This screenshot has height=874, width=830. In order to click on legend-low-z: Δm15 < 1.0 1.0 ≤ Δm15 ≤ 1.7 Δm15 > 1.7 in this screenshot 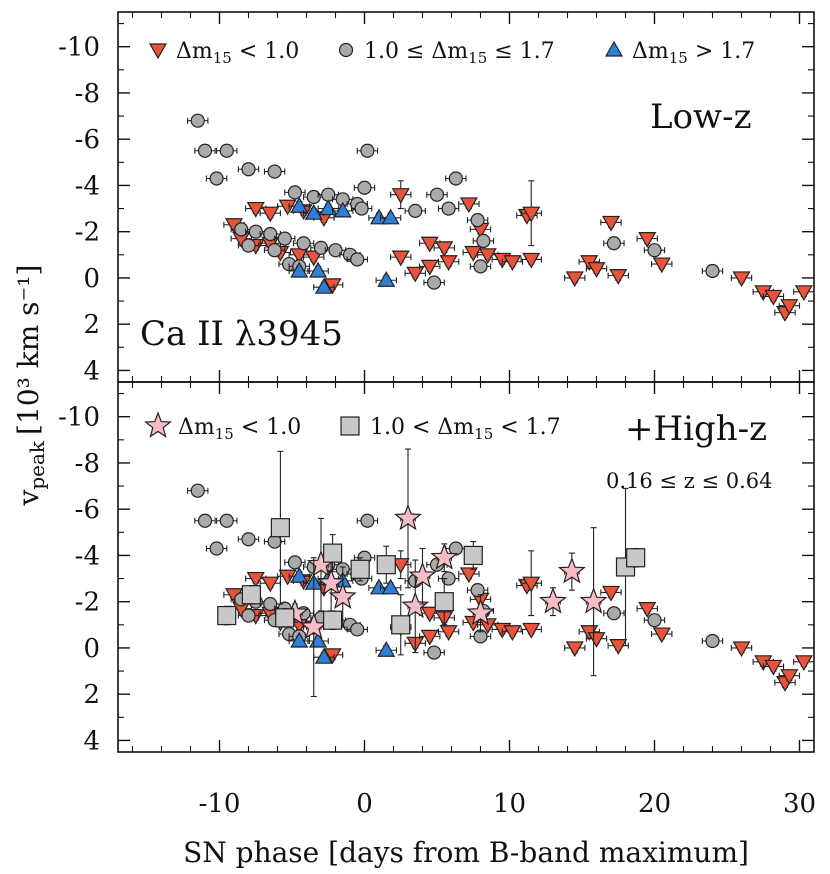, I will do `click(451, 53)`.